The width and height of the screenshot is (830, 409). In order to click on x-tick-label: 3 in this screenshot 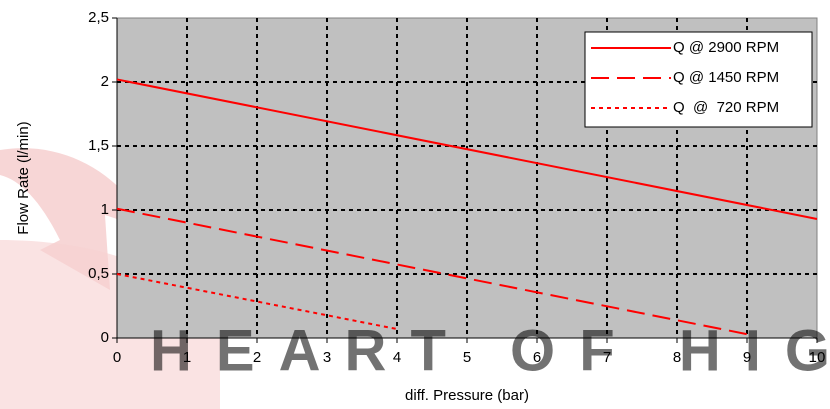, I will do `click(327, 357)`.